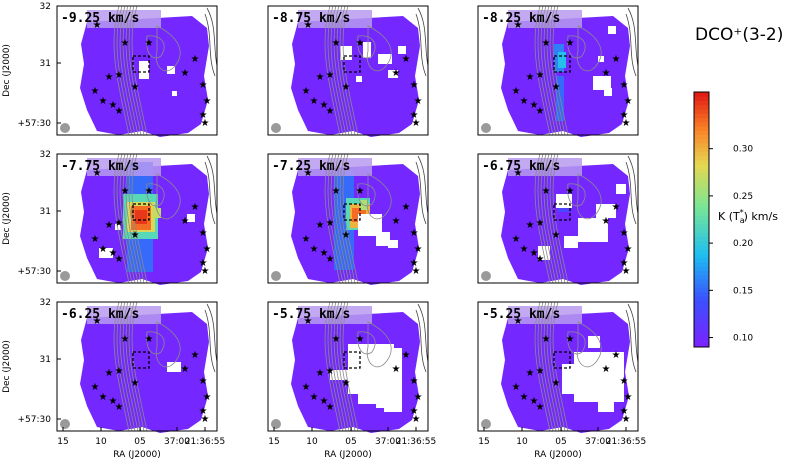 The height and width of the screenshot is (473, 800). What do you see at coordinates (558, 455) in the screenshot?
I see `x-axis-label: RA (J2000)` at bounding box center [558, 455].